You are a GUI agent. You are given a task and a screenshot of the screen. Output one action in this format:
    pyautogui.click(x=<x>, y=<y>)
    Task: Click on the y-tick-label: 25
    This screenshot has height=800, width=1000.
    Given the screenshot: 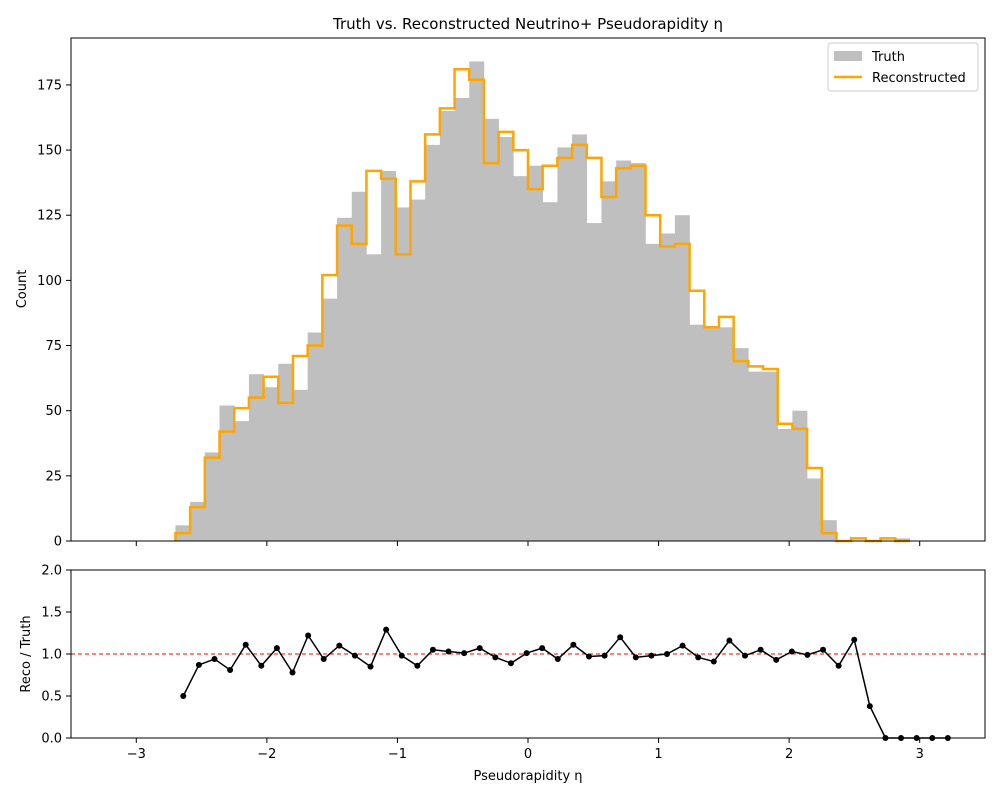 What is the action you would take?
    pyautogui.click(x=53, y=476)
    